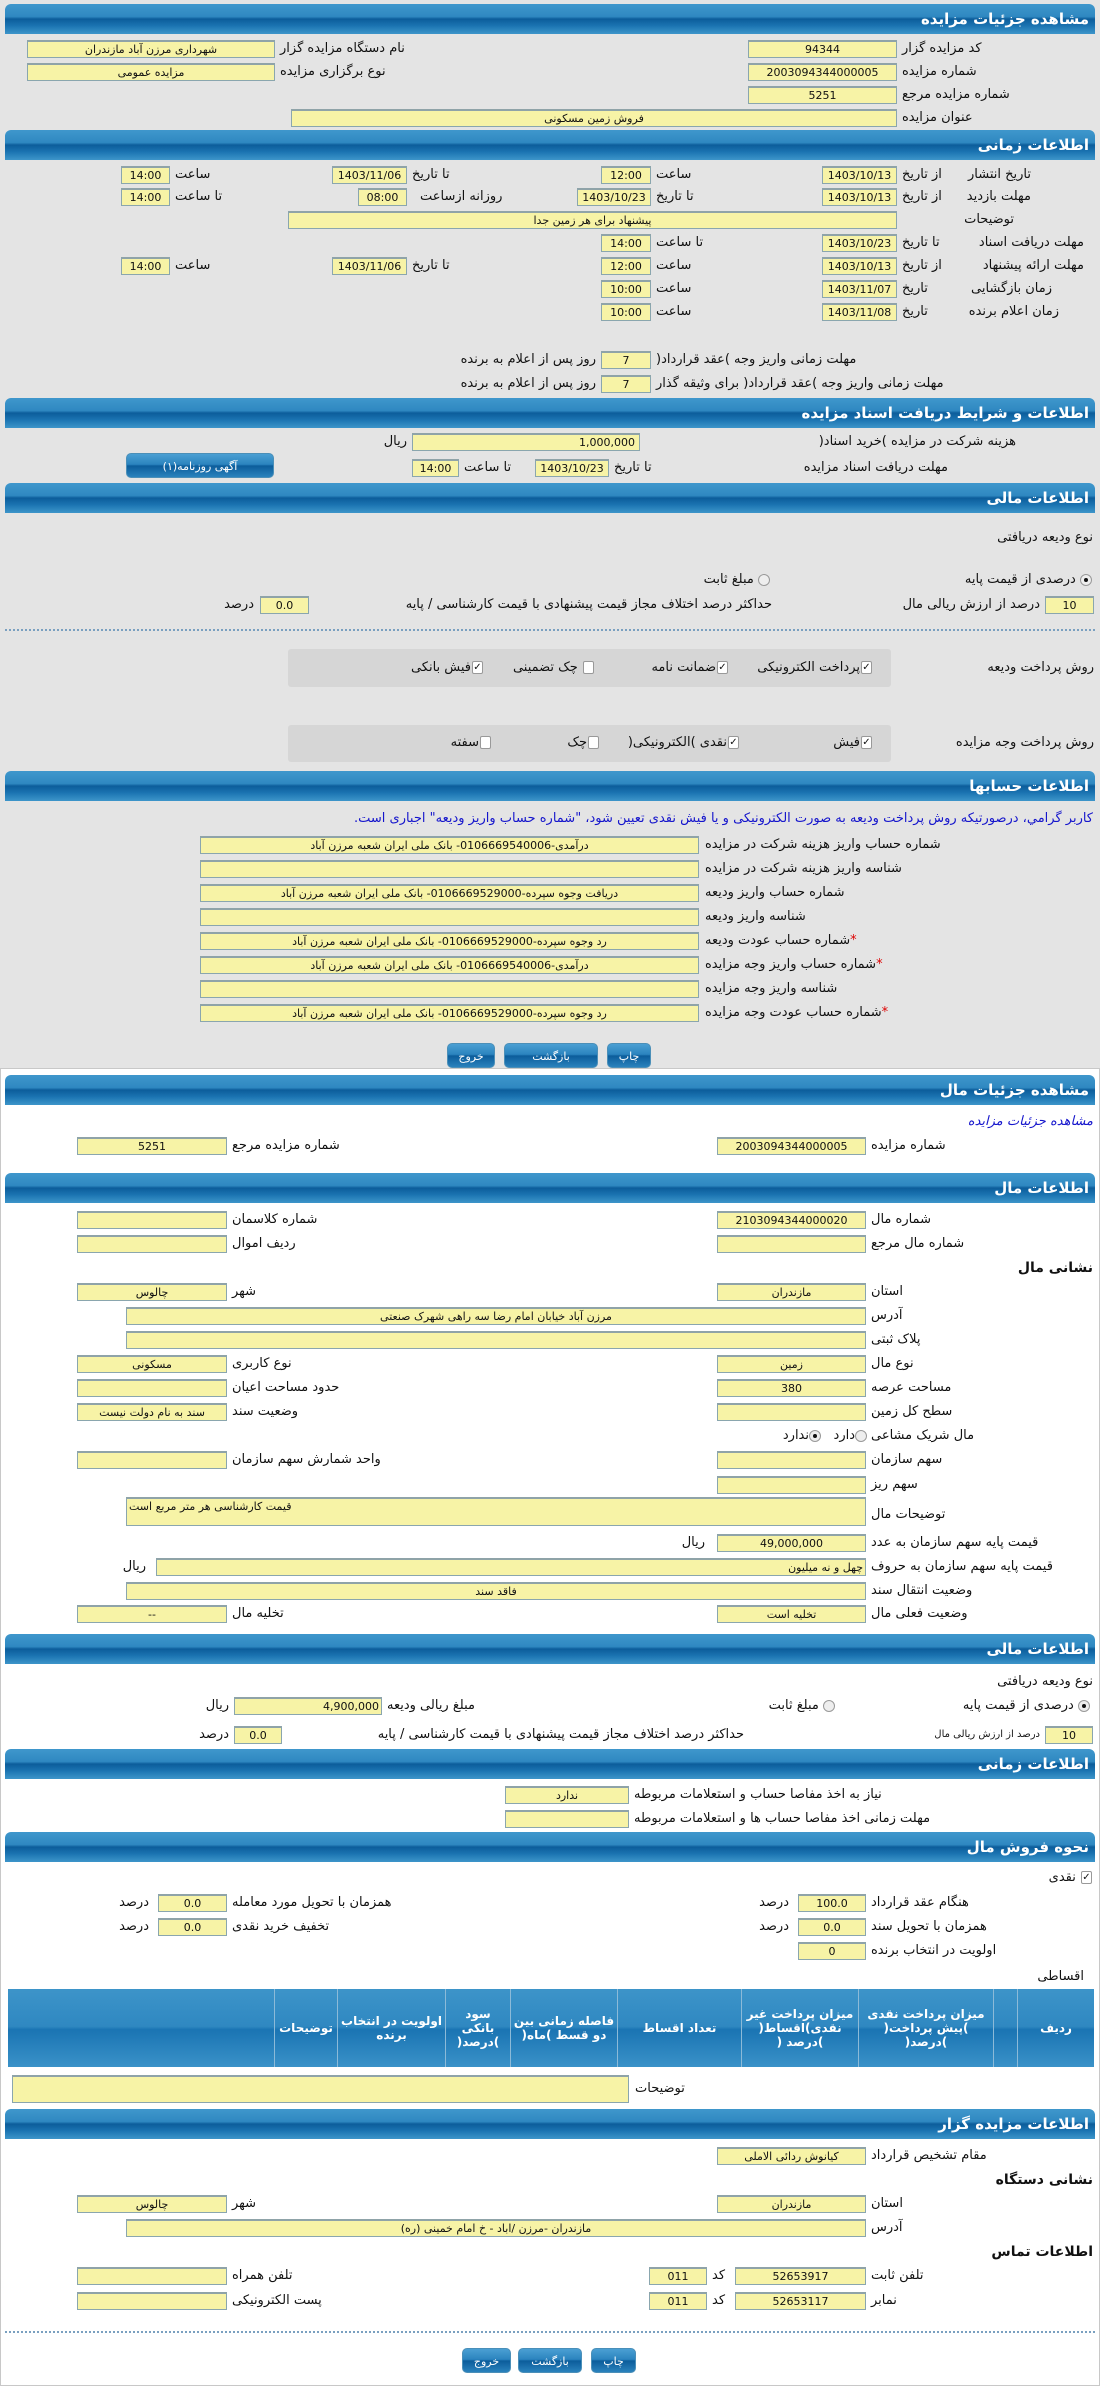 This screenshot has width=1100, height=2386. What do you see at coordinates (887, 2203) in the screenshot?
I see `seller-province-label: استان` at bounding box center [887, 2203].